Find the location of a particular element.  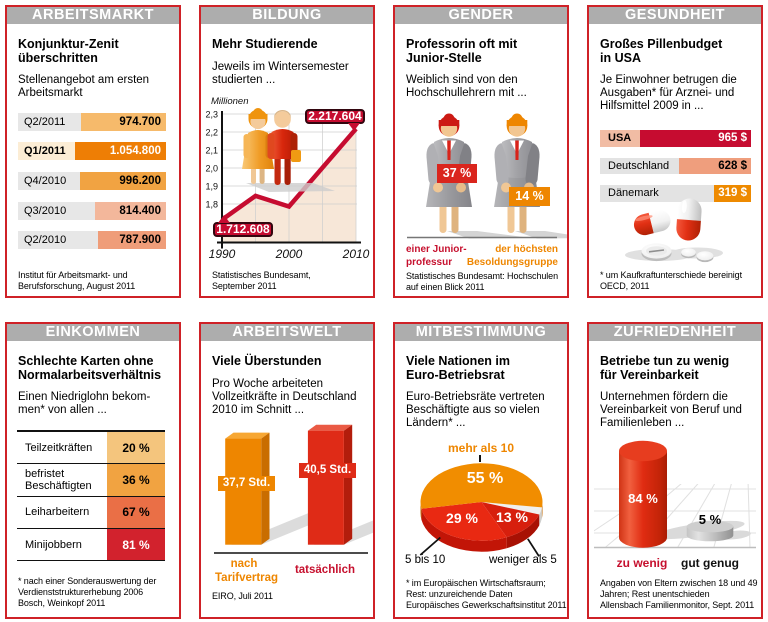

bar-value: 996.200 is located at coordinates (122, 181).